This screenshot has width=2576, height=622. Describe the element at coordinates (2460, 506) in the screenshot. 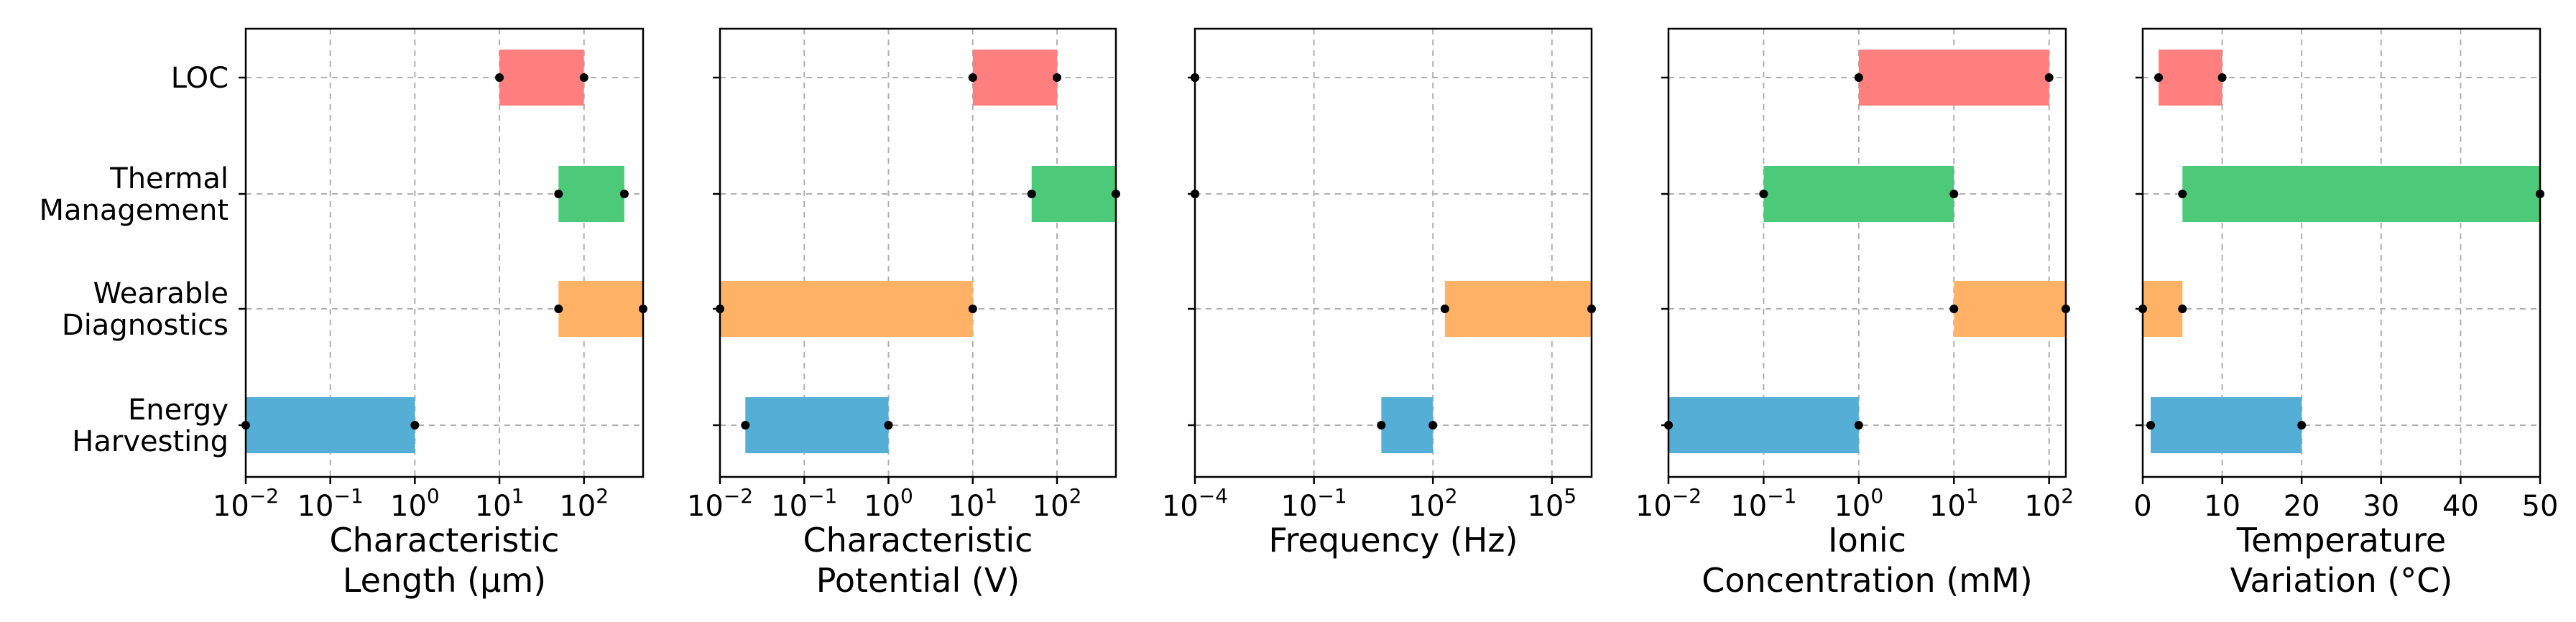

I see `x-tick-label: 40` at that location.